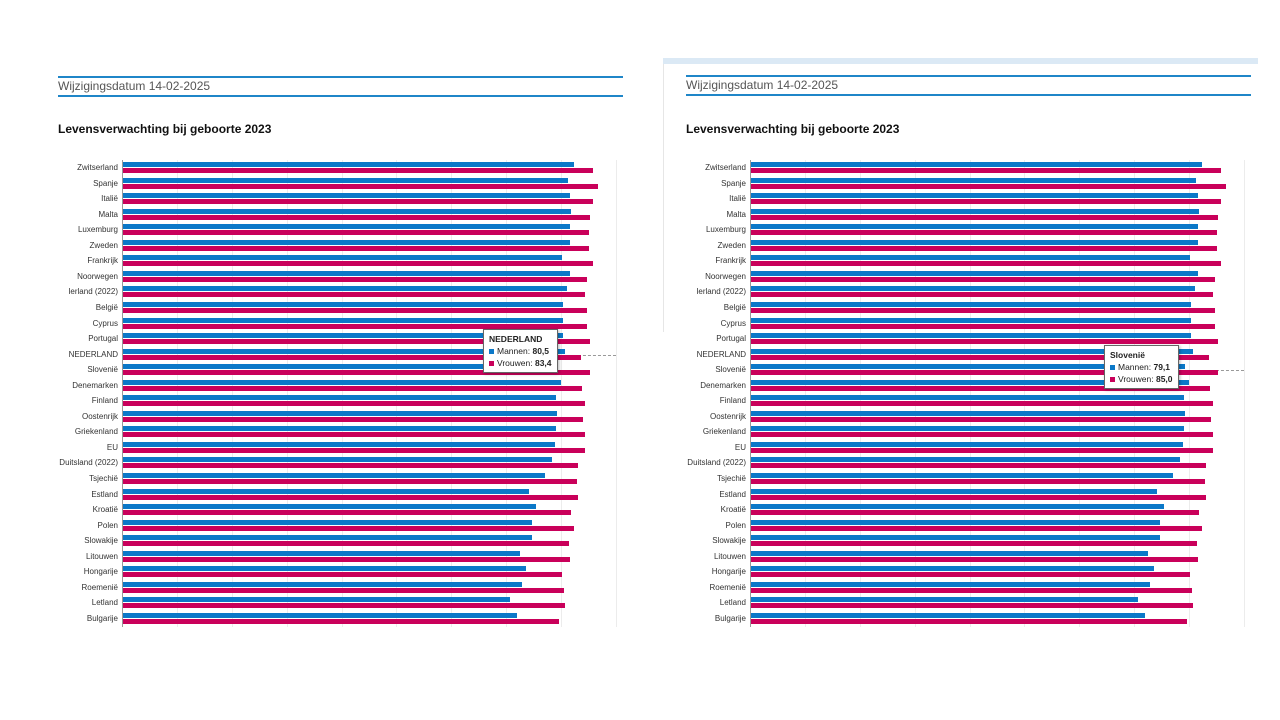 The width and height of the screenshot is (1280, 720). What do you see at coordinates (99, 587) in the screenshot?
I see `category-label: Roemenië` at bounding box center [99, 587].